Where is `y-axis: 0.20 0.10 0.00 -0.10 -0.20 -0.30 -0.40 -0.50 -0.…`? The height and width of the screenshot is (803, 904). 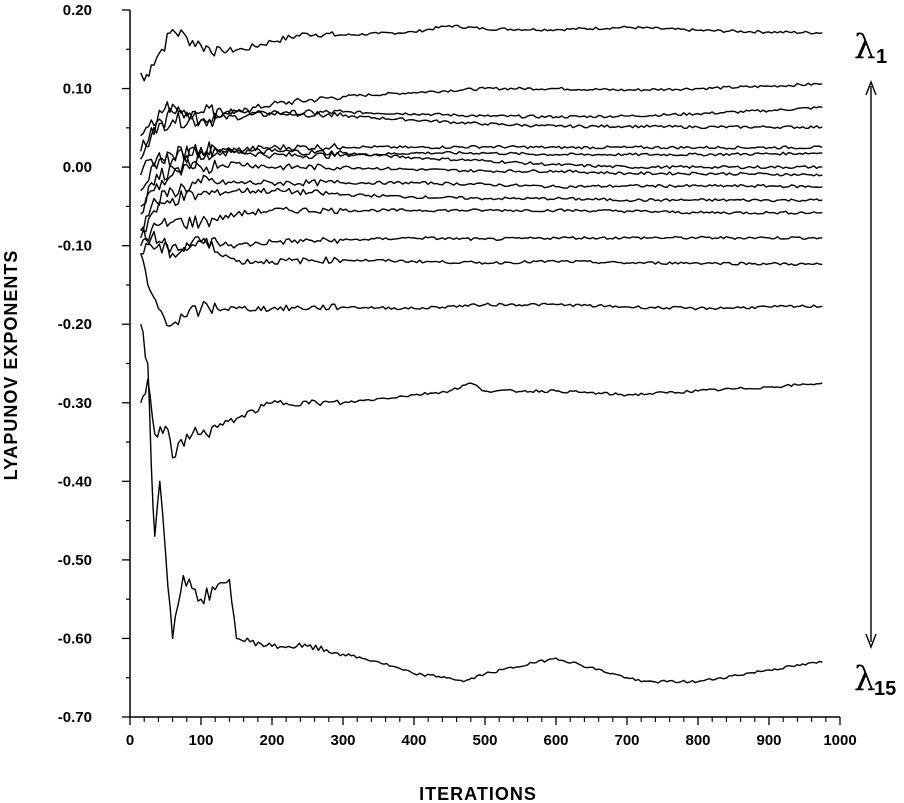 y-axis: 0.20 0.10 0.00 -0.10 -0.20 -0.30 -0.40 -0.50 -0.… is located at coordinates (94, 364).